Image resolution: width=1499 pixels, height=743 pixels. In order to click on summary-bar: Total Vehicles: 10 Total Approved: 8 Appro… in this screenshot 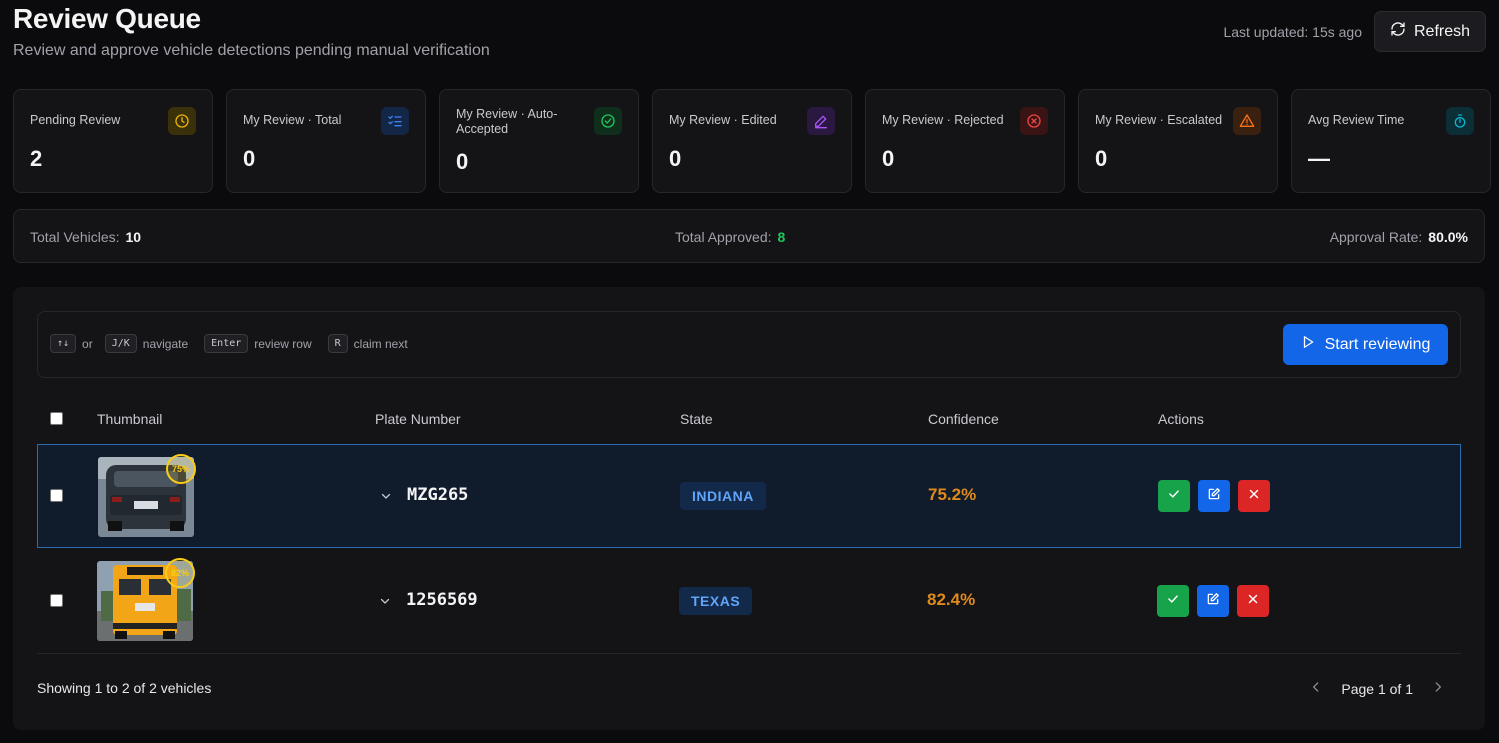, I will do `click(749, 236)`.